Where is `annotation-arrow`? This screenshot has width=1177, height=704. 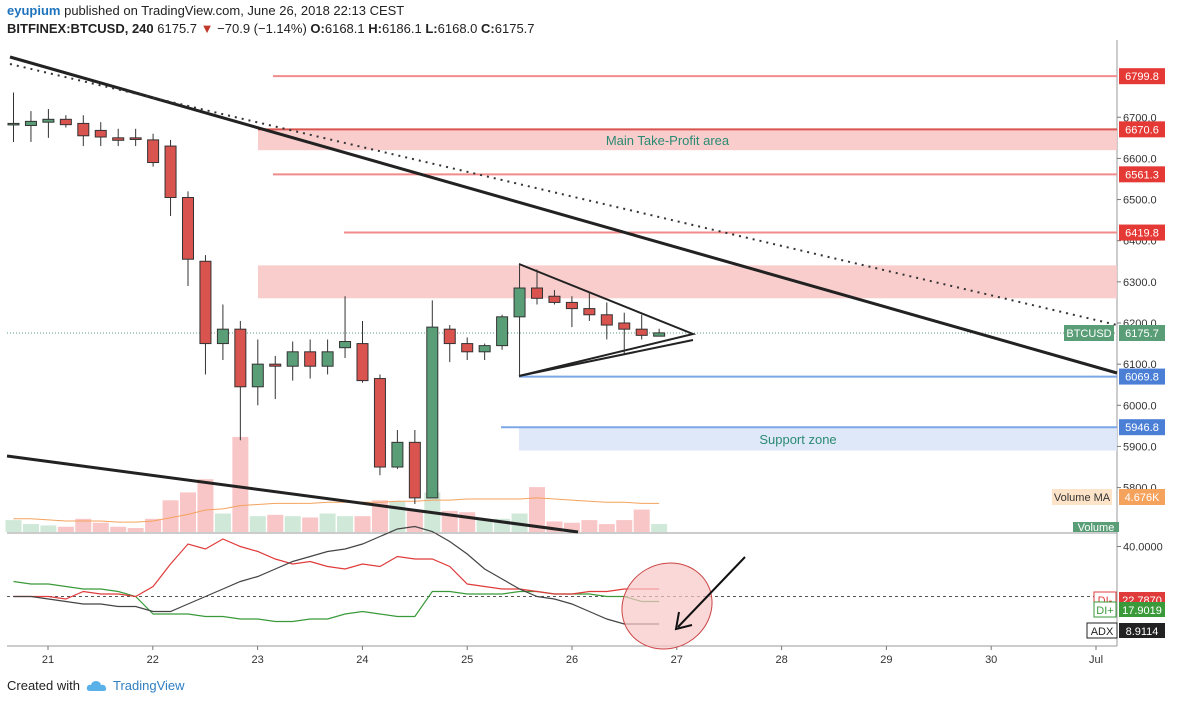 annotation-arrow is located at coordinates (711, 592).